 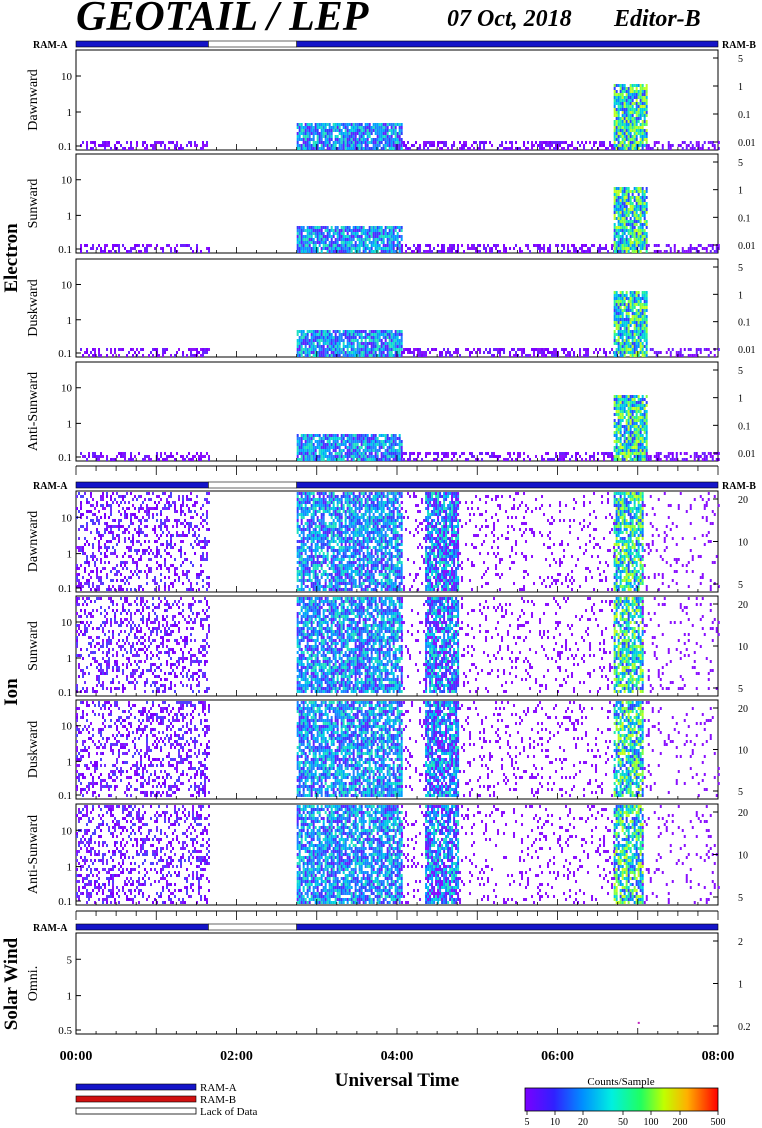 What do you see at coordinates (555, 1122) in the screenshot?
I see `colorbar-tick-label: 10` at bounding box center [555, 1122].